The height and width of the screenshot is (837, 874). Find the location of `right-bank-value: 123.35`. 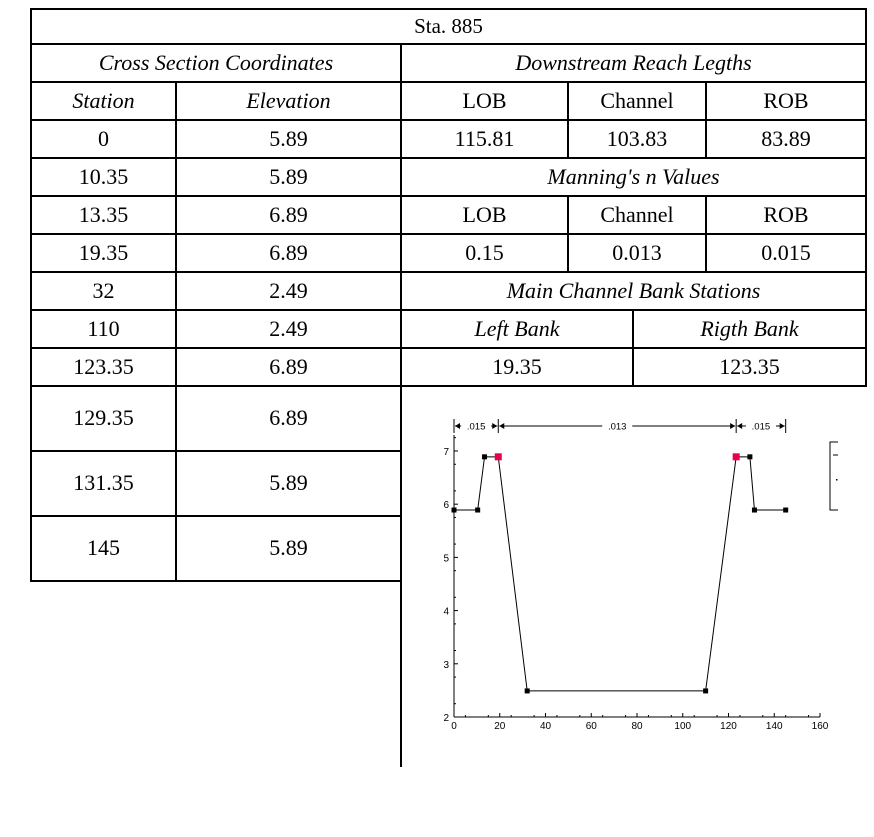

right-bank-value: 123.35 is located at coordinates (749, 367).